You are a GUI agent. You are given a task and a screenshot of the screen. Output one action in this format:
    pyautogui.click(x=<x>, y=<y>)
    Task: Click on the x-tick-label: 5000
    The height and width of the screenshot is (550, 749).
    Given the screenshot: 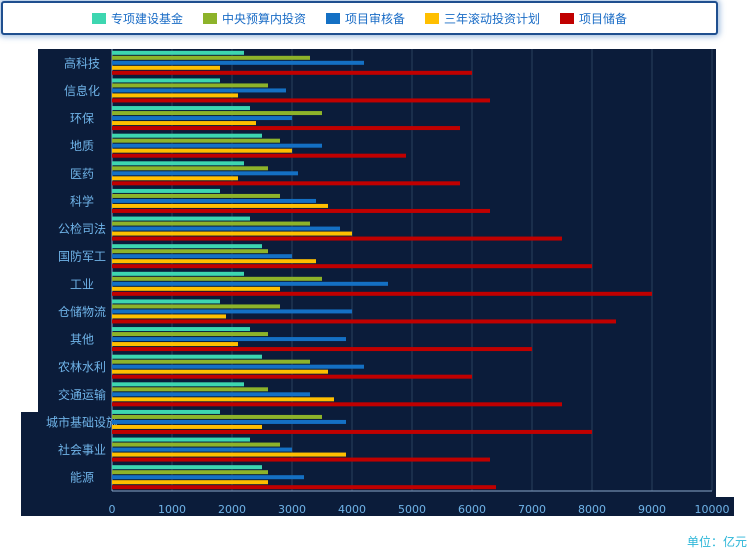 What is the action you would take?
    pyautogui.click(x=412, y=509)
    